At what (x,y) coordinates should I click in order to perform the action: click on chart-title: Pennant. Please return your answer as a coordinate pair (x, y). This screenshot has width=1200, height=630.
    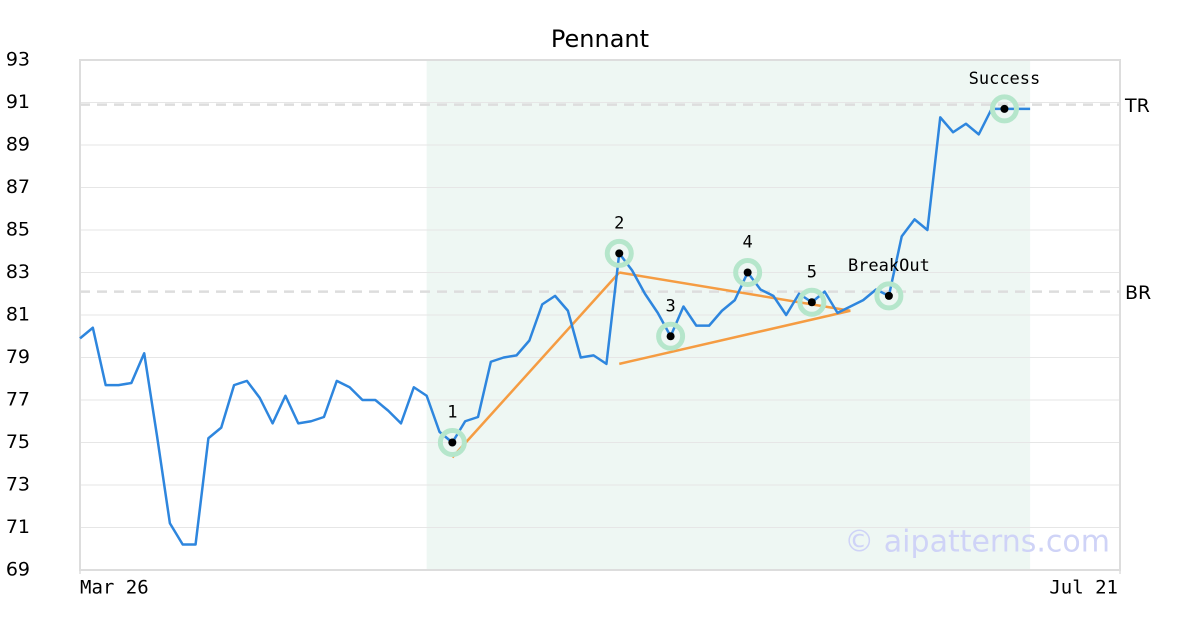
    Looking at the image, I should click on (600, 39).